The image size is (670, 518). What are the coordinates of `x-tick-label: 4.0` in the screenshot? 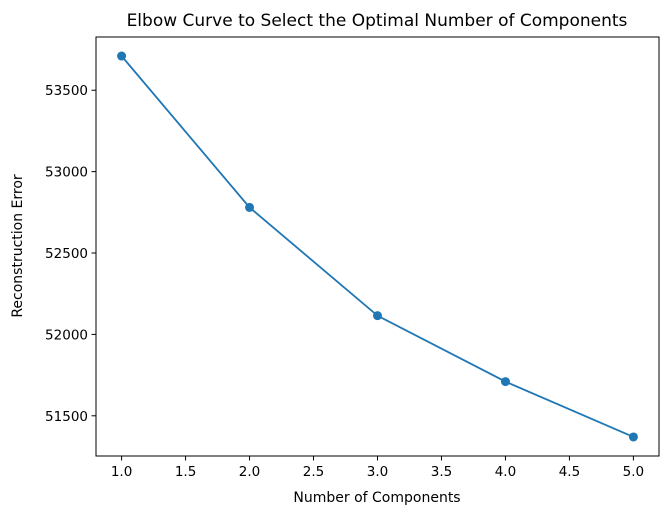 It's located at (505, 472).